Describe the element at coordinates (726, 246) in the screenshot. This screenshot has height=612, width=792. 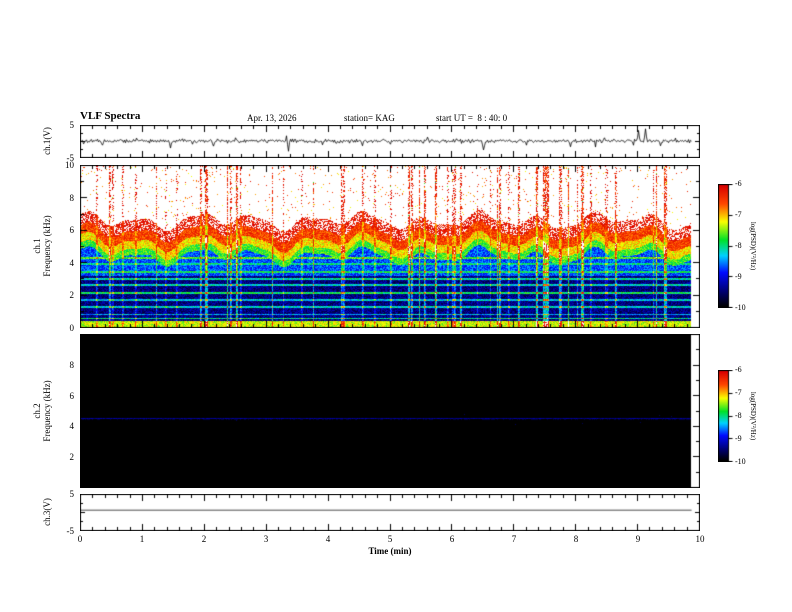
I see `colorbar-ch1` at that location.